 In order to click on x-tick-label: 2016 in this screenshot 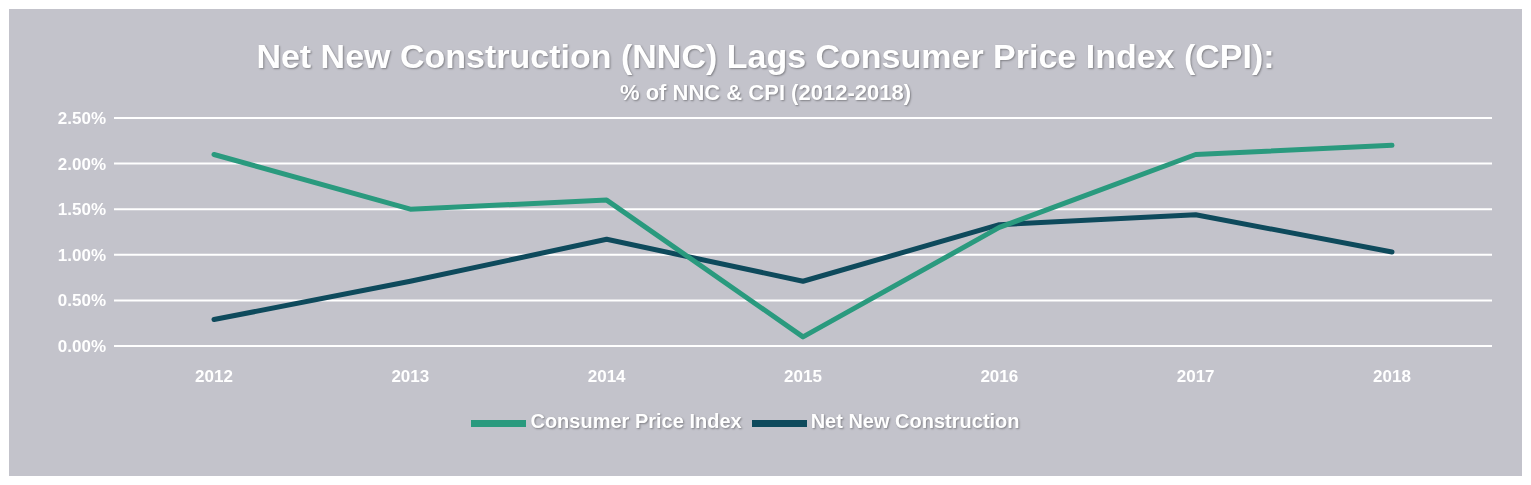, I will do `click(999, 377)`.